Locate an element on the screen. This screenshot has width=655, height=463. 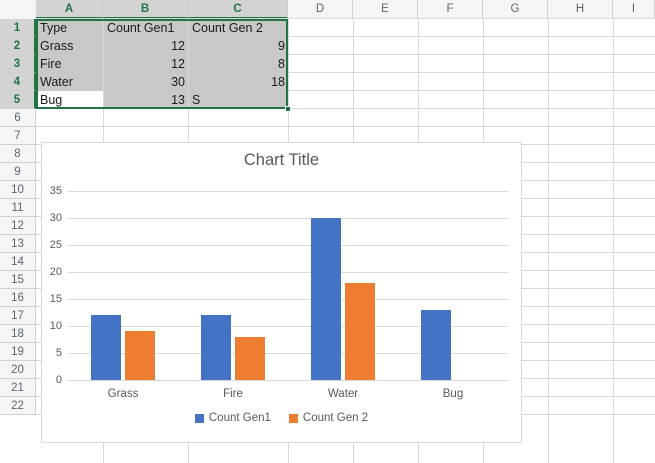
fill-handle is located at coordinates (288, 109).